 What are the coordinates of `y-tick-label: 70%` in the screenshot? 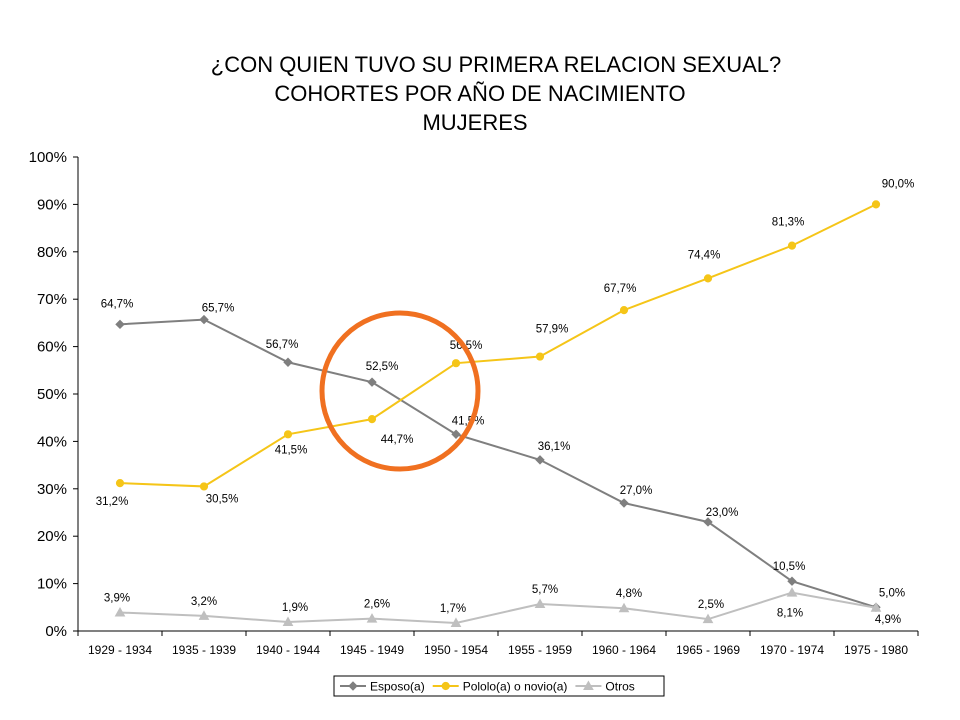 It's located at (52, 299).